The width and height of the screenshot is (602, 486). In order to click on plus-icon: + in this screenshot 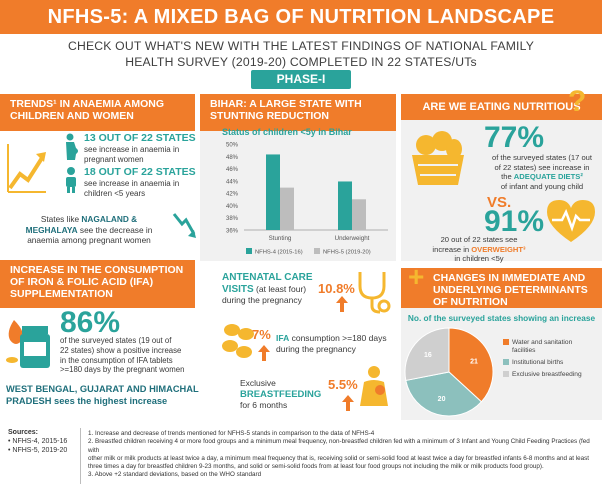, I will do `click(416, 276)`.